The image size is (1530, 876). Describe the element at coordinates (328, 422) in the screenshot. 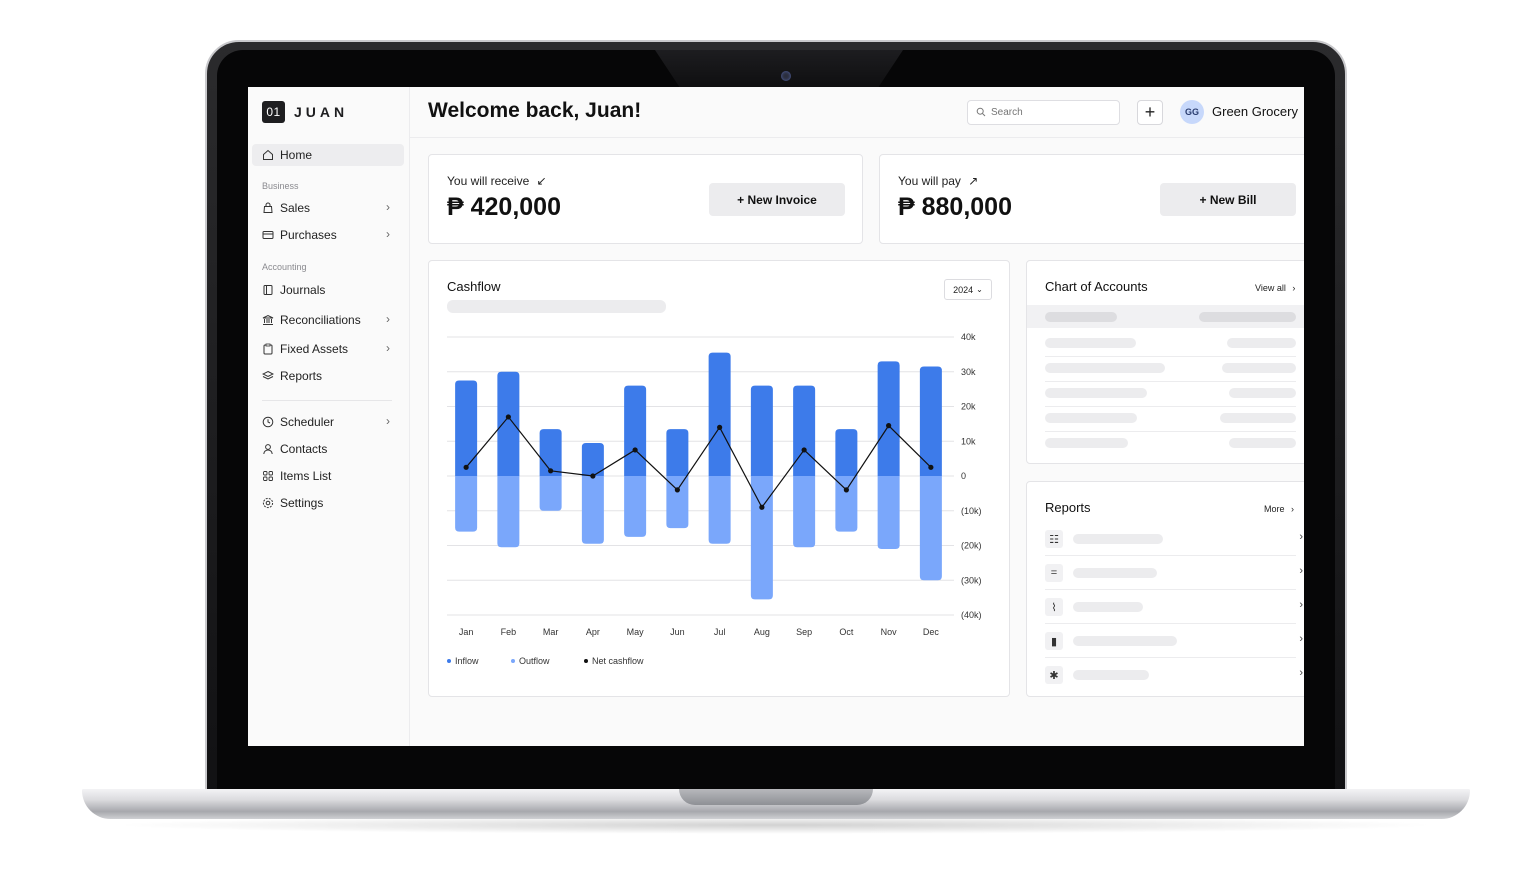

I see `sidebar-item-scheduler: Scheduler ›` at that location.